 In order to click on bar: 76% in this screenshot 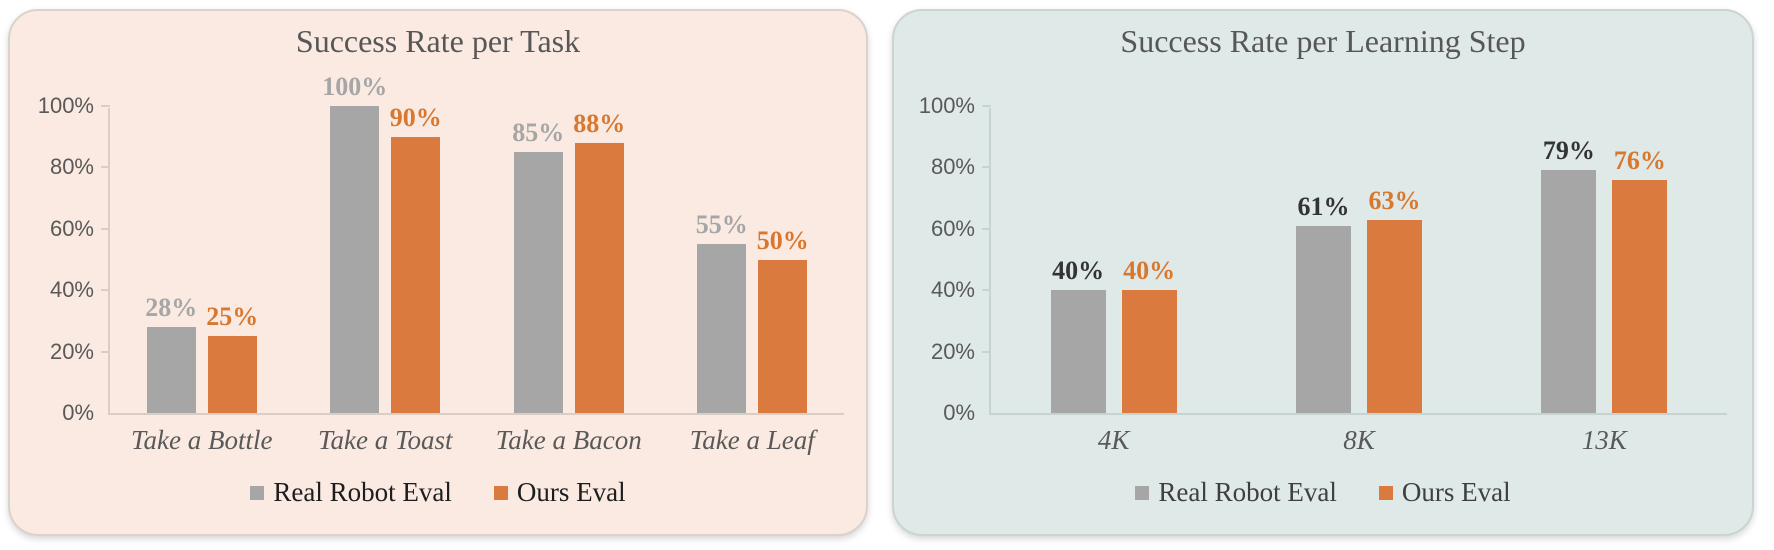, I will do `click(1640, 280)`.